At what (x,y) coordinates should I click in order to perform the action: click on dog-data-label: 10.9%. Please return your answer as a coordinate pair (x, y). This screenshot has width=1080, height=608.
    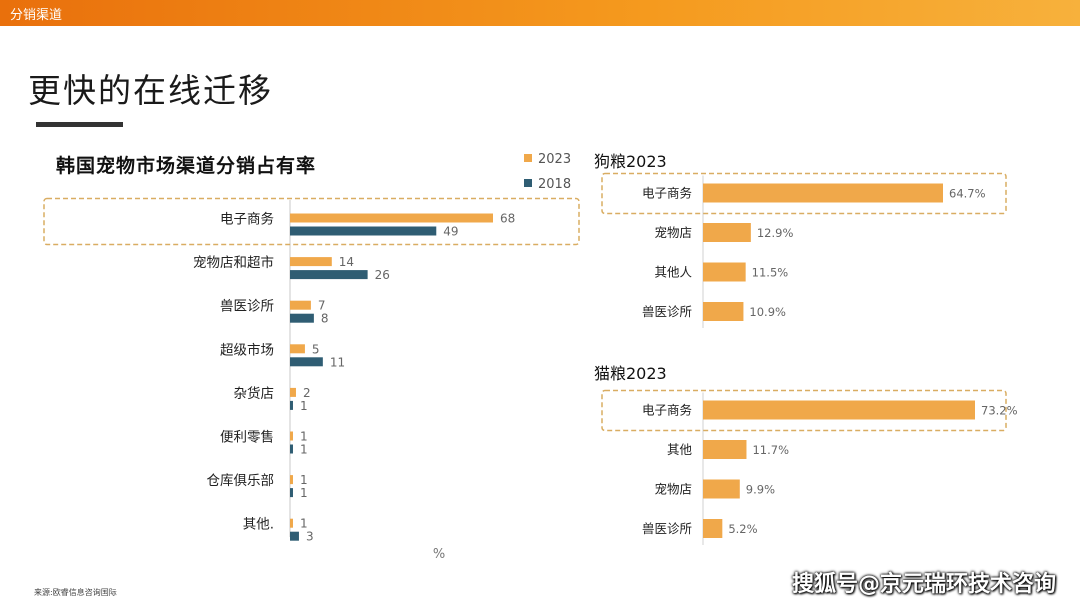
    Looking at the image, I should click on (767, 312).